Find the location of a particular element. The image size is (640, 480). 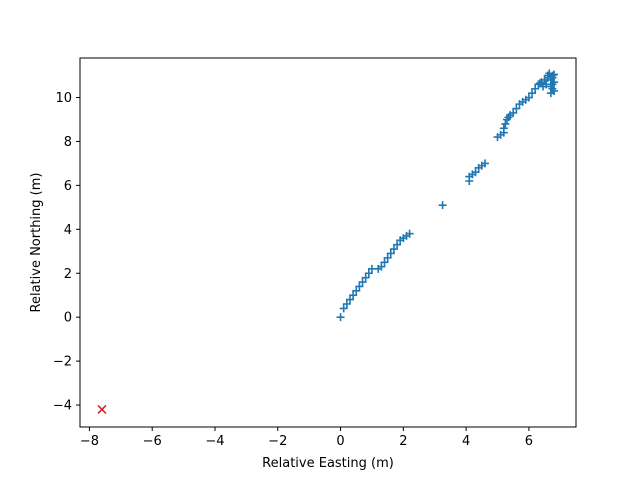

y-tick-label: 10 is located at coordinates (63, 98).